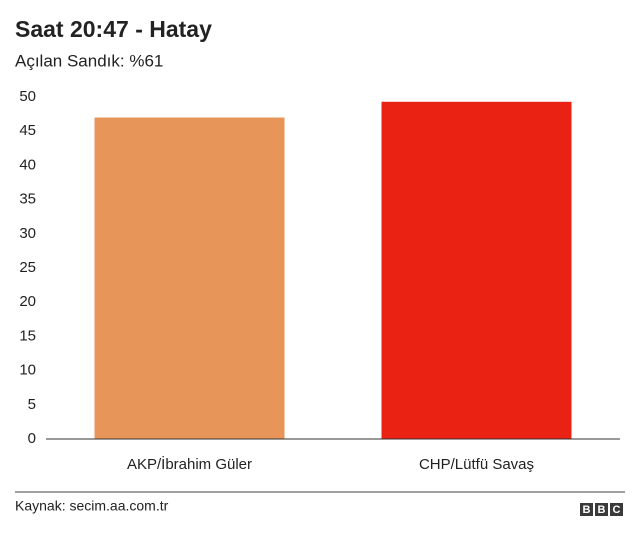 The width and height of the screenshot is (640, 537). What do you see at coordinates (27, 267) in the screenshot?
I see `y-tick-label: 25` at bounding box center [27, 267].